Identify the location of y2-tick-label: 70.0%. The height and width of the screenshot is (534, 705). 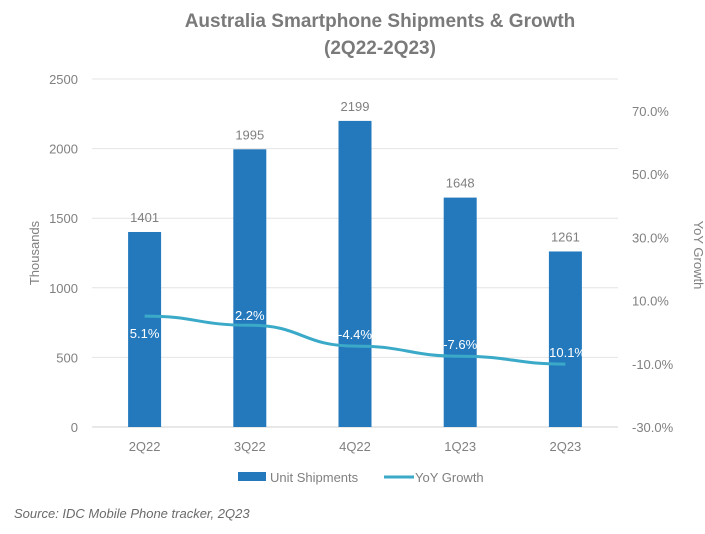
(650, 111).